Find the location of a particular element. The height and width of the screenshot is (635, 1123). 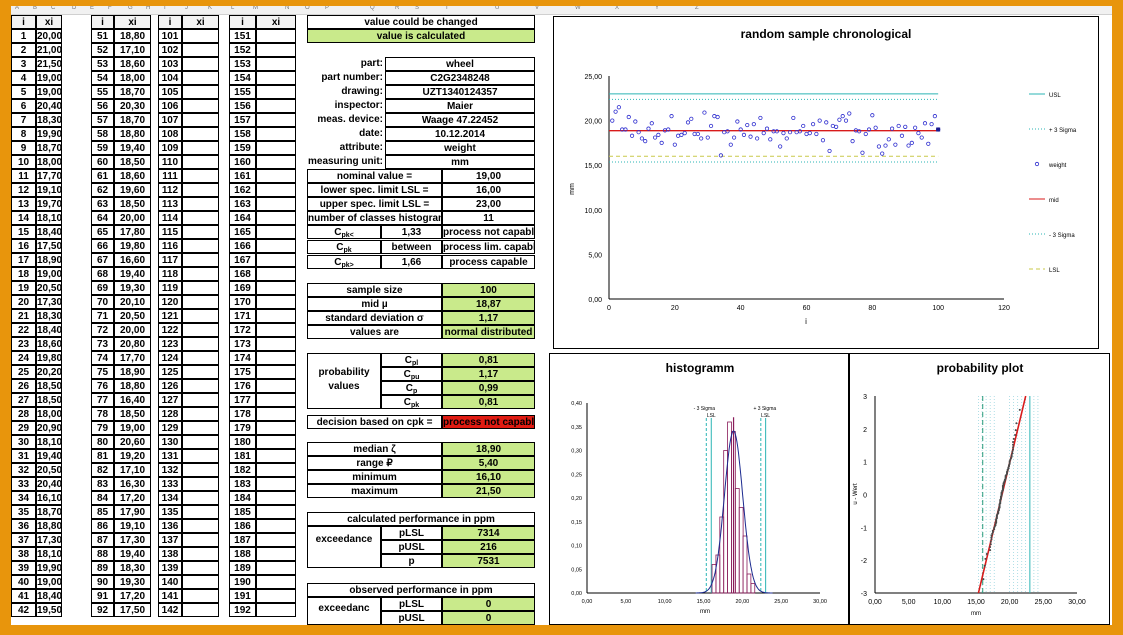

measurement-cell: 19,70 is located at coordinates (49, 204).